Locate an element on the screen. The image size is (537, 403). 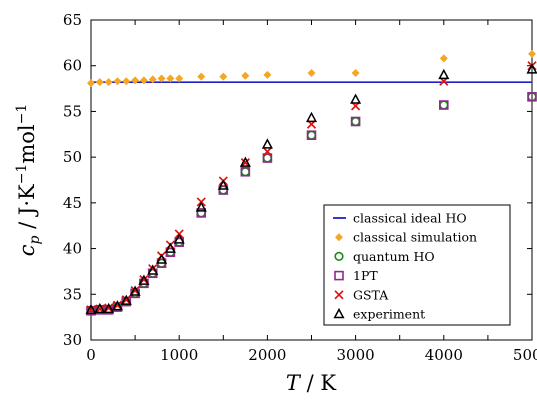
x-tick-label: 5000 is located at coordinates (525, 355).